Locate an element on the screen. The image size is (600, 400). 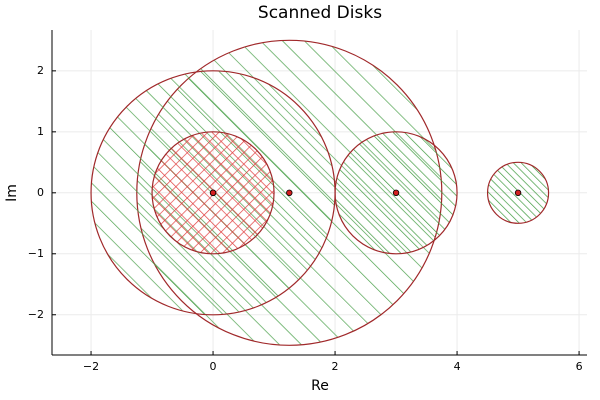
x-tick-label: 4 is located at coordinates (457, 366).